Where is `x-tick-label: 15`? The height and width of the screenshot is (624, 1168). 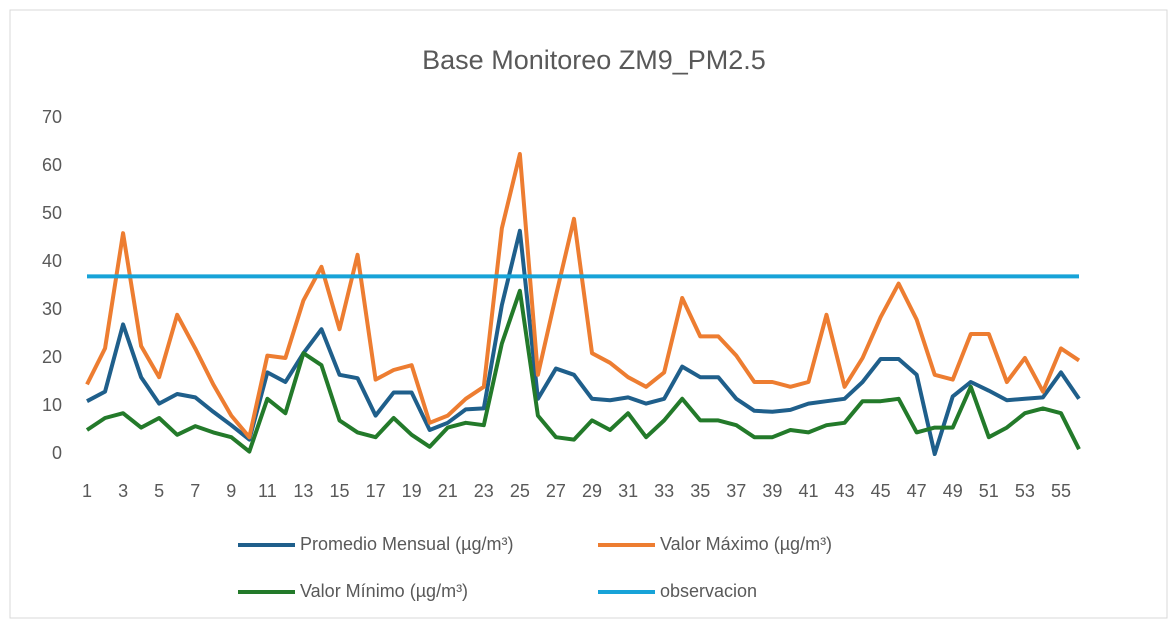 x-tick-label: 15 is located at coordinates (339, 491).